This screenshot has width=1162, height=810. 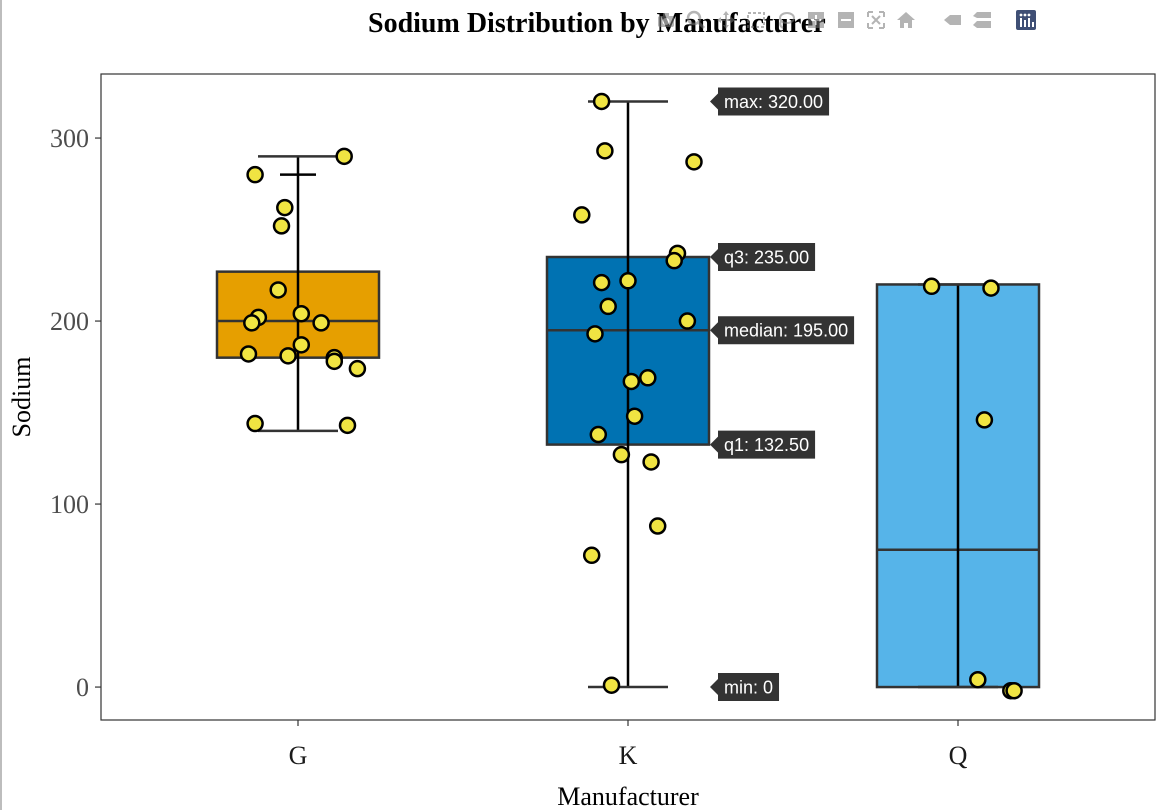 I want to click on box-G, so click(x=298, y=294).